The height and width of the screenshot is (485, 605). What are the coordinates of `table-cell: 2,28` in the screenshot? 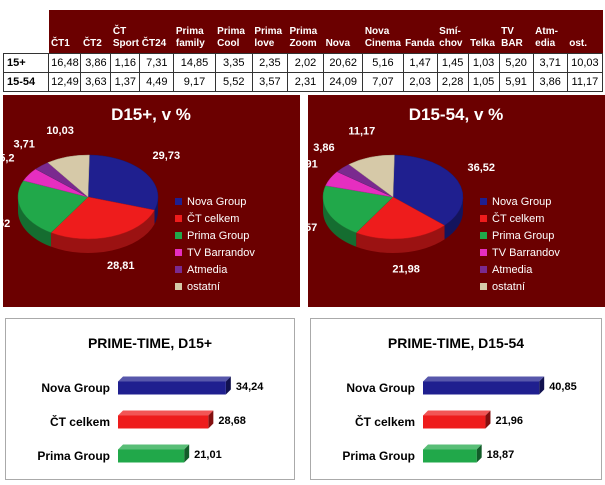 It's located at (452, 82).